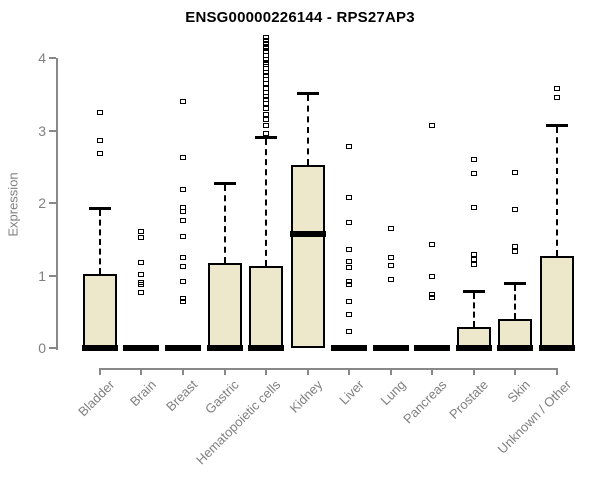  I want to click on x-tick-label: Prostate, so click(469, 399).